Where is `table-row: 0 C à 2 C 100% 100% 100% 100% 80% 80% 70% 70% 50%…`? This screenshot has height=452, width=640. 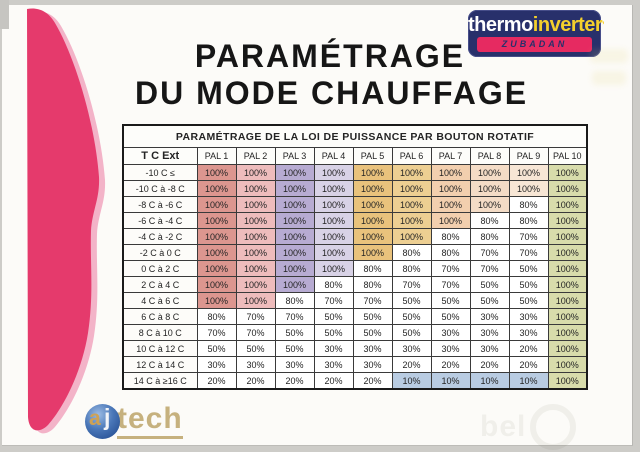 table-row: 0 C à 2 C 100% 100% 100% 100% 80% 80% 70% 70% 50%… is located at coordinates (355, 268).